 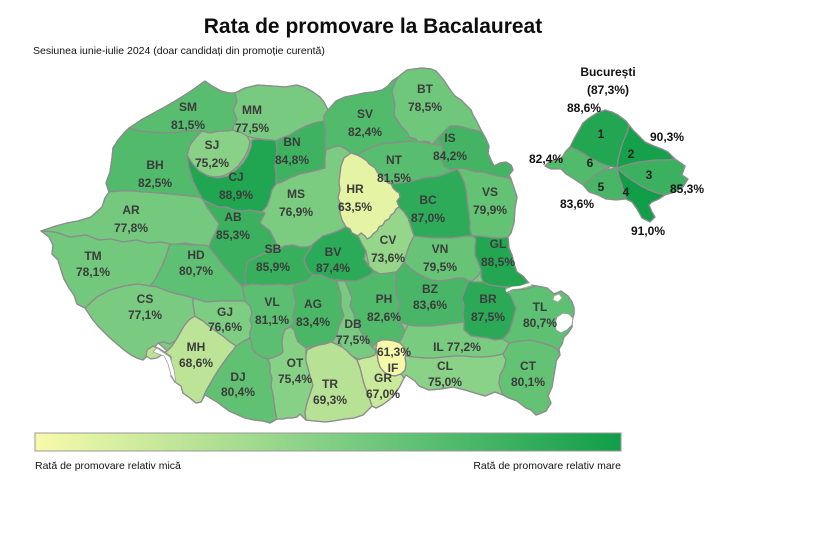 I want to click on svg-text: 88,6%, so click(x=584, y=108).